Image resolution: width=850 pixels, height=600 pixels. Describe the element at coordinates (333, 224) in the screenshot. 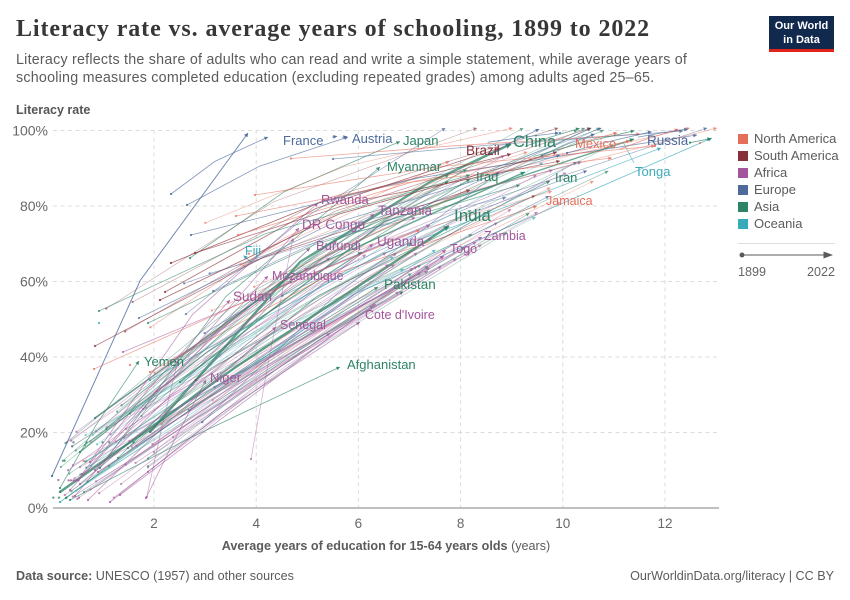

I see `svg-text: DR Congo` at that location.